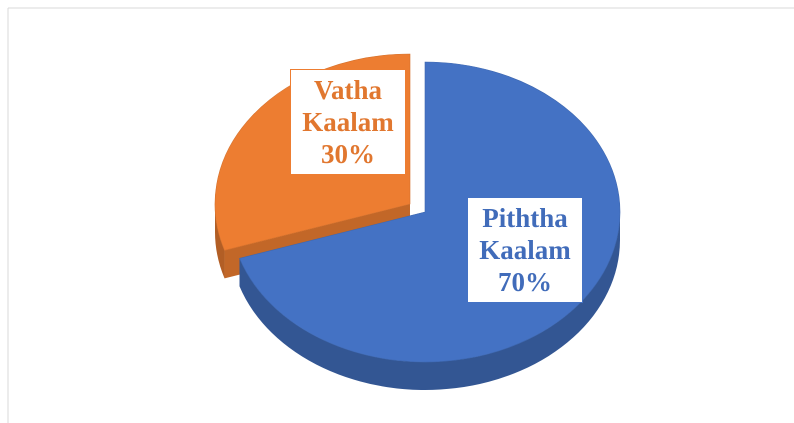 The height and width of the screenshot is (423, 794). I want to click on slice-name: Piththa Kaalam, so click(525, 234).